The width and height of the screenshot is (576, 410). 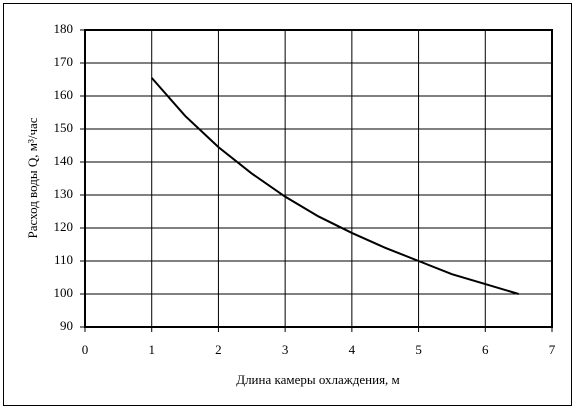 What do you see at coordinates (64, 94) in the screenshot?
I see `y-tick-label: 160` at bounding box center [64, 94].